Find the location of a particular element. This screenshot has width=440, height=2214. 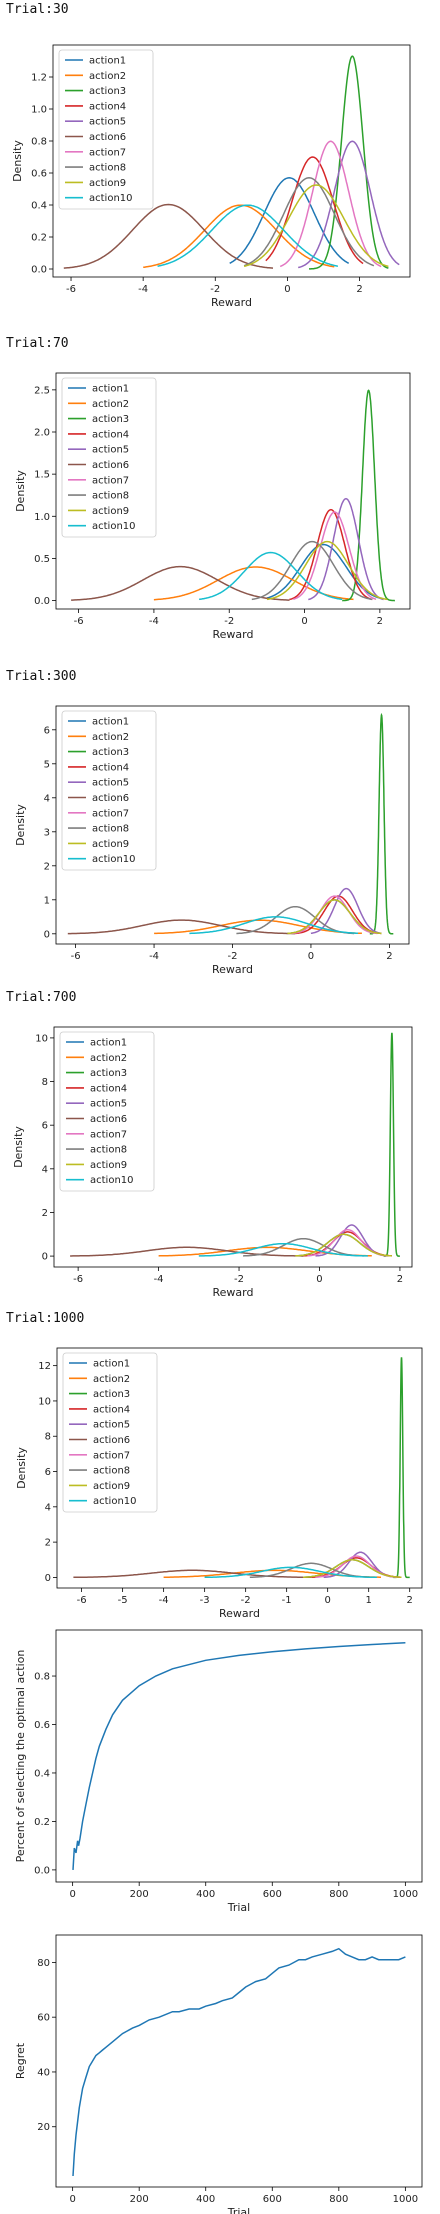

action3-density-line is located at coordinates (368, 495).